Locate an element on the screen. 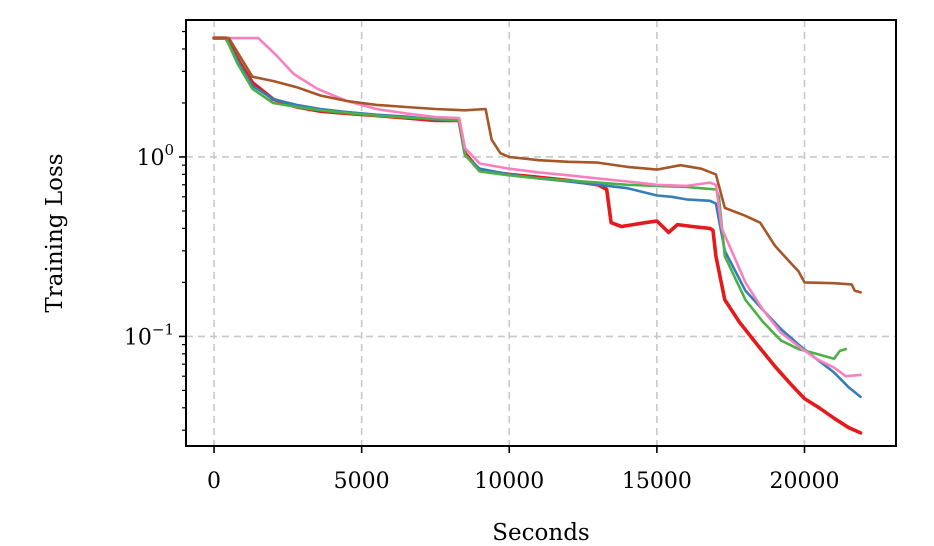 This screenshot has width=934, height=546. x-tick-label: 10000 is located at coordinates (509, 481).